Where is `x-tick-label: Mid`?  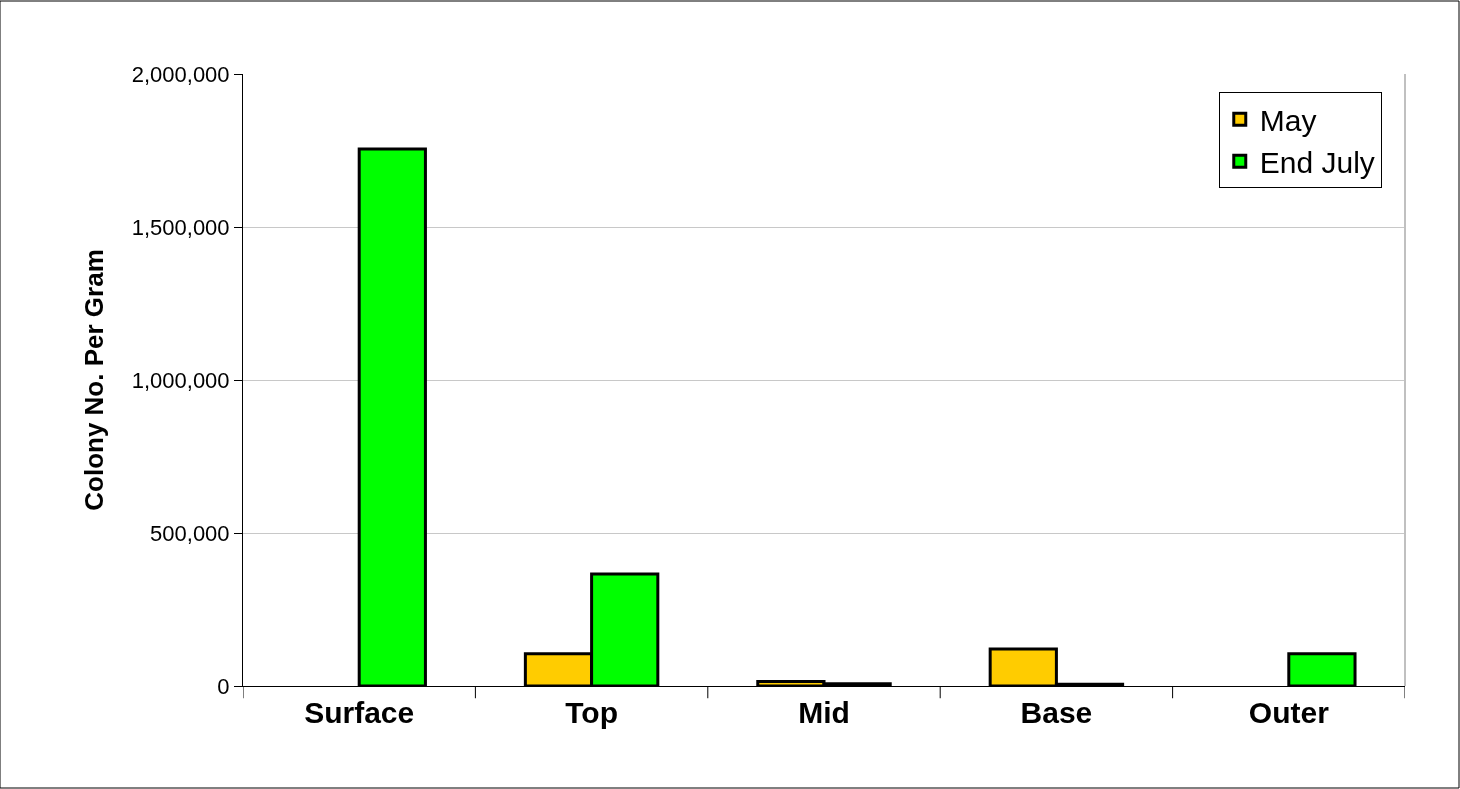
x-tick-label: Mid is located at coordinates (824, 712).